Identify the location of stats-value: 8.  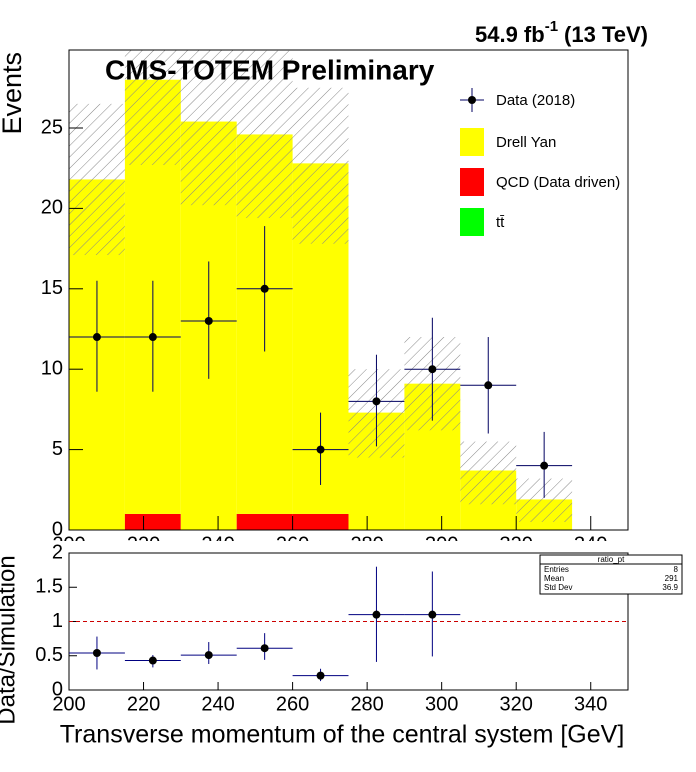
(676, 569).